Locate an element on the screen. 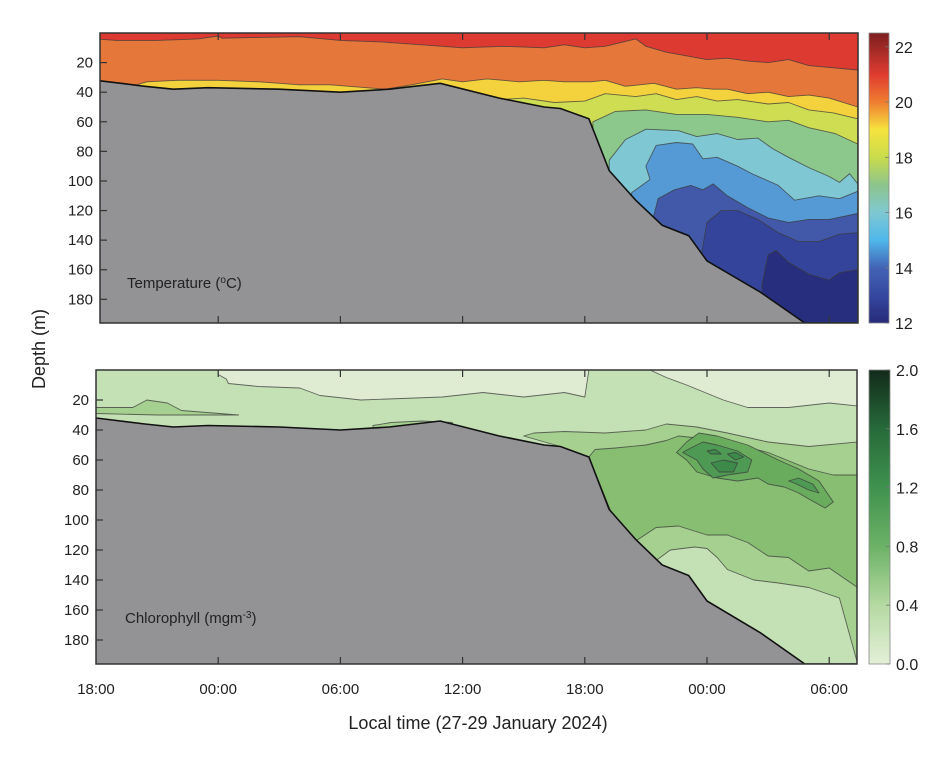 The width and height of the screenshot is (948, 758). y-axis-title: Depth (m) is located at coordinates (39, 349).